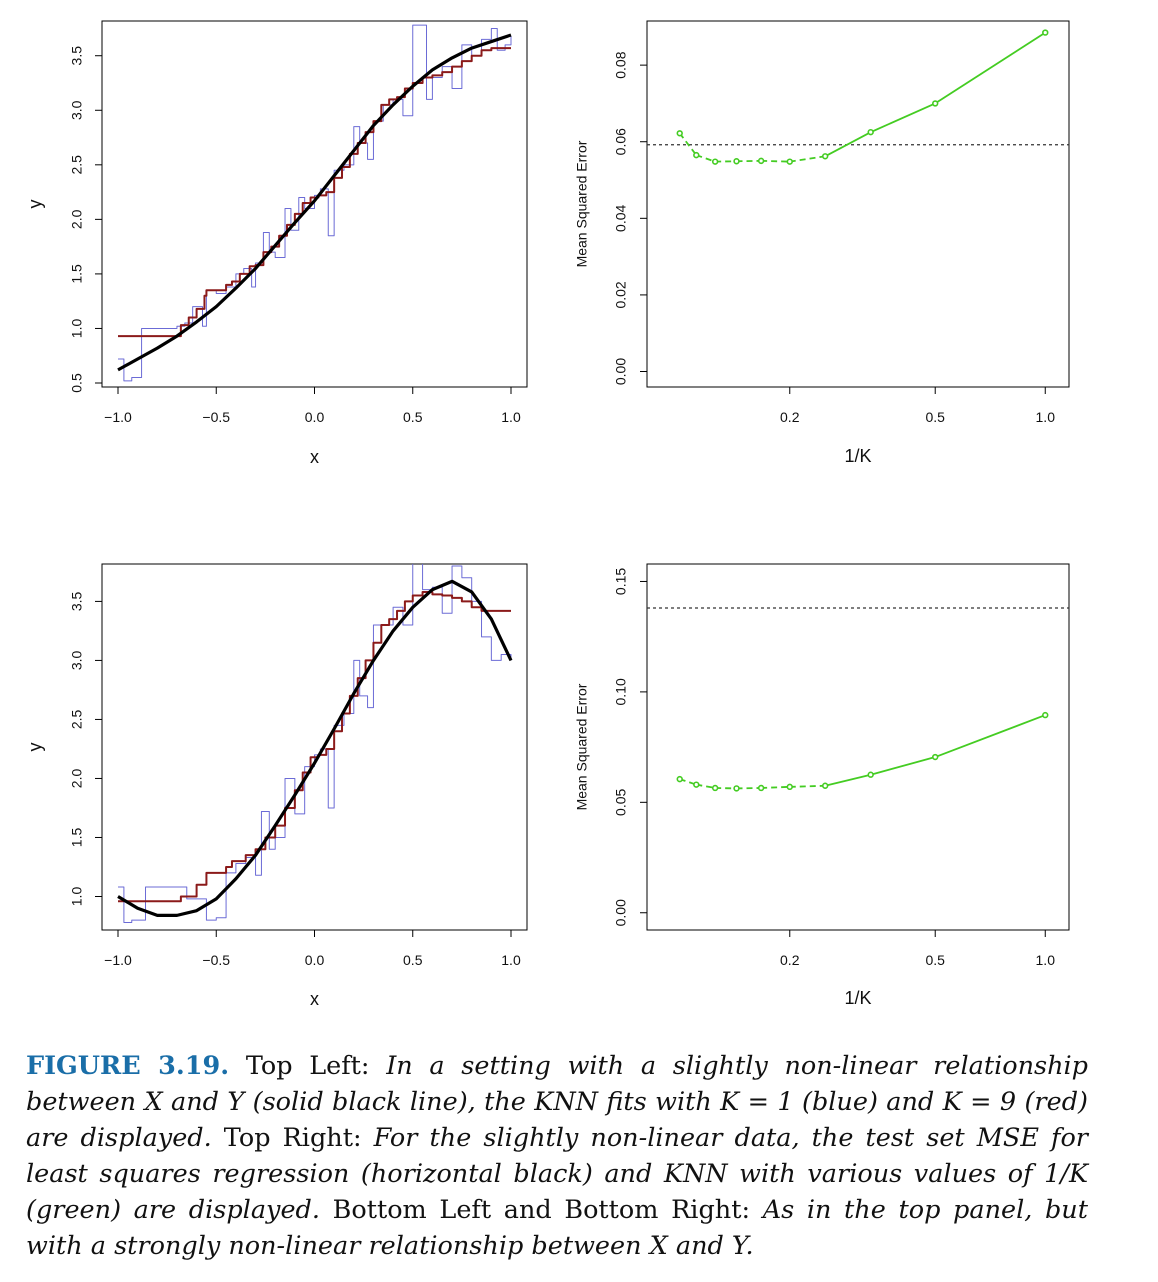  I want to click on y-tick-label: 0.06, so click(621, 141).